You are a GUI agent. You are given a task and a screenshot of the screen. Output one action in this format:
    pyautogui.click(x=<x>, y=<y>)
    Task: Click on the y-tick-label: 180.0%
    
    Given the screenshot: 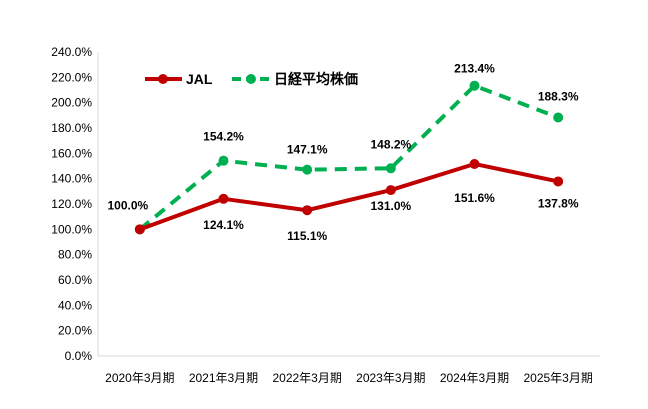 What is the action you would take?
    pyautogui.click(x=71, y=128)
    